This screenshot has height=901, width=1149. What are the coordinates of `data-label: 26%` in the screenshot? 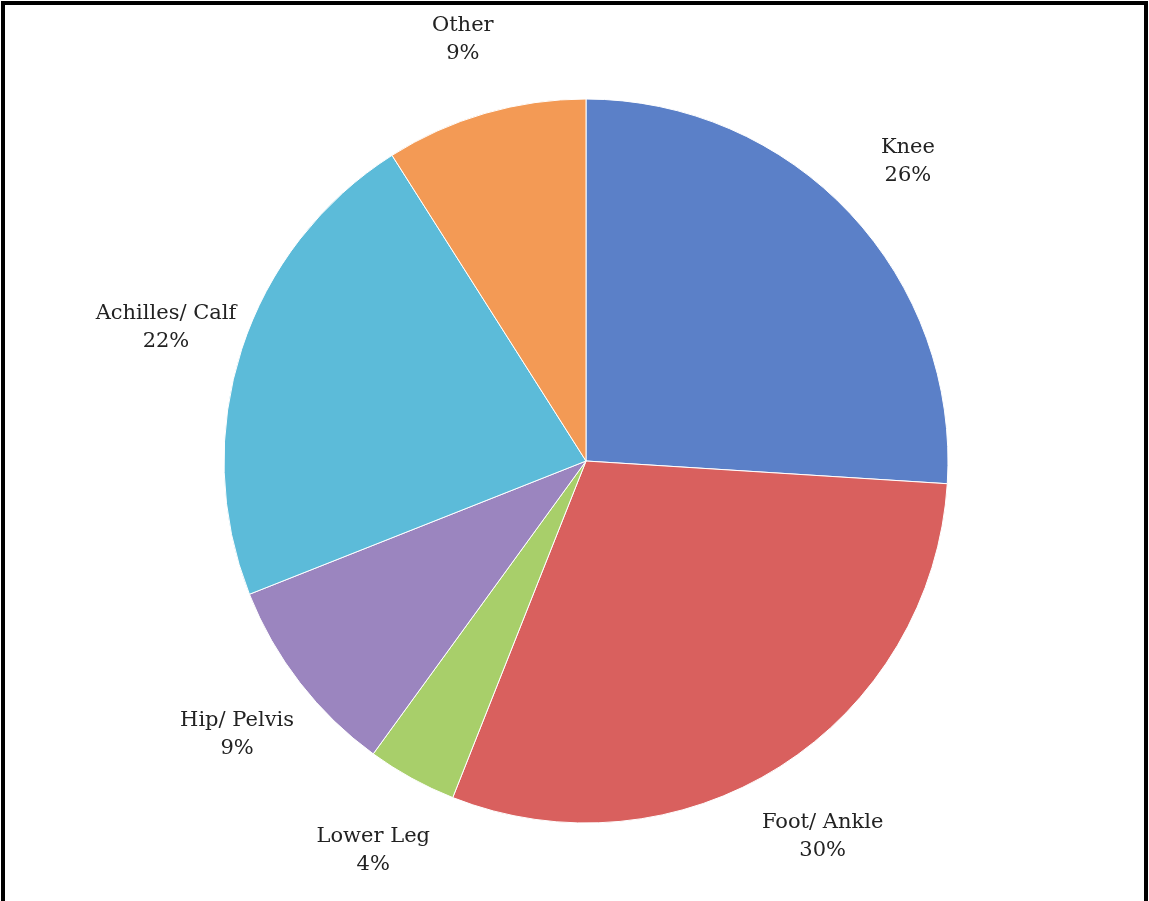 It's located at (908, 173).